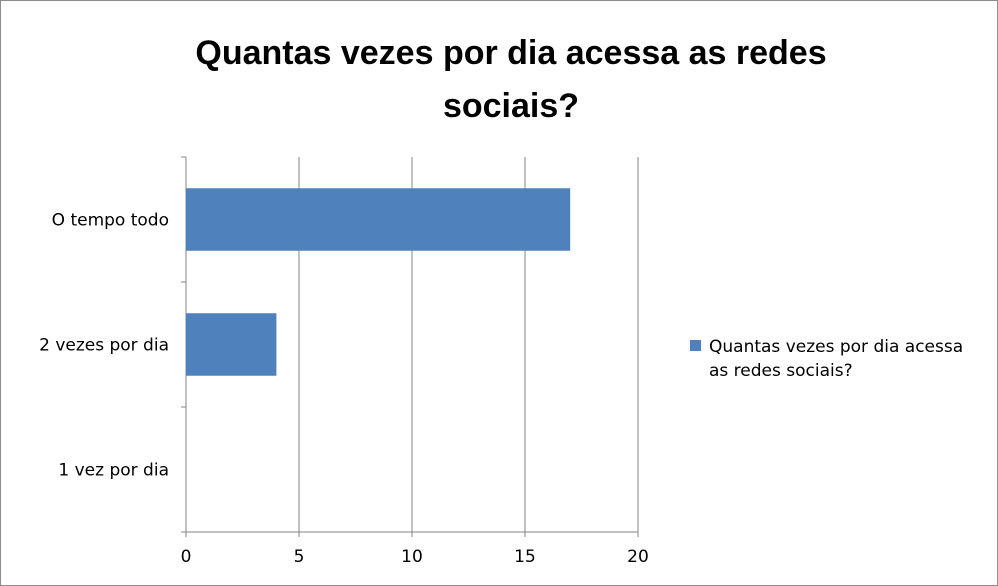 The image size is (998, 586). I want to click on legend-swatch, so click(695, 345).